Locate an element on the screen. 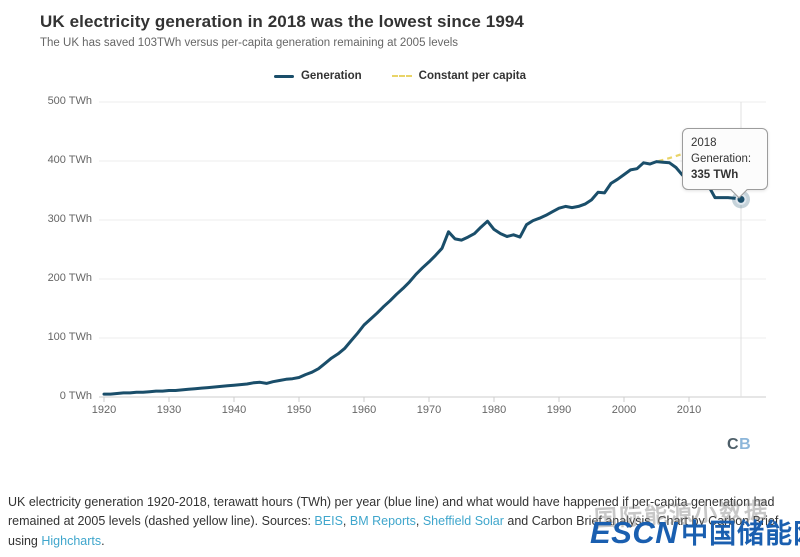 This screenshot has height=557, width=800. y-axis-label: 500 TWh is located at coordinates (69, 101).